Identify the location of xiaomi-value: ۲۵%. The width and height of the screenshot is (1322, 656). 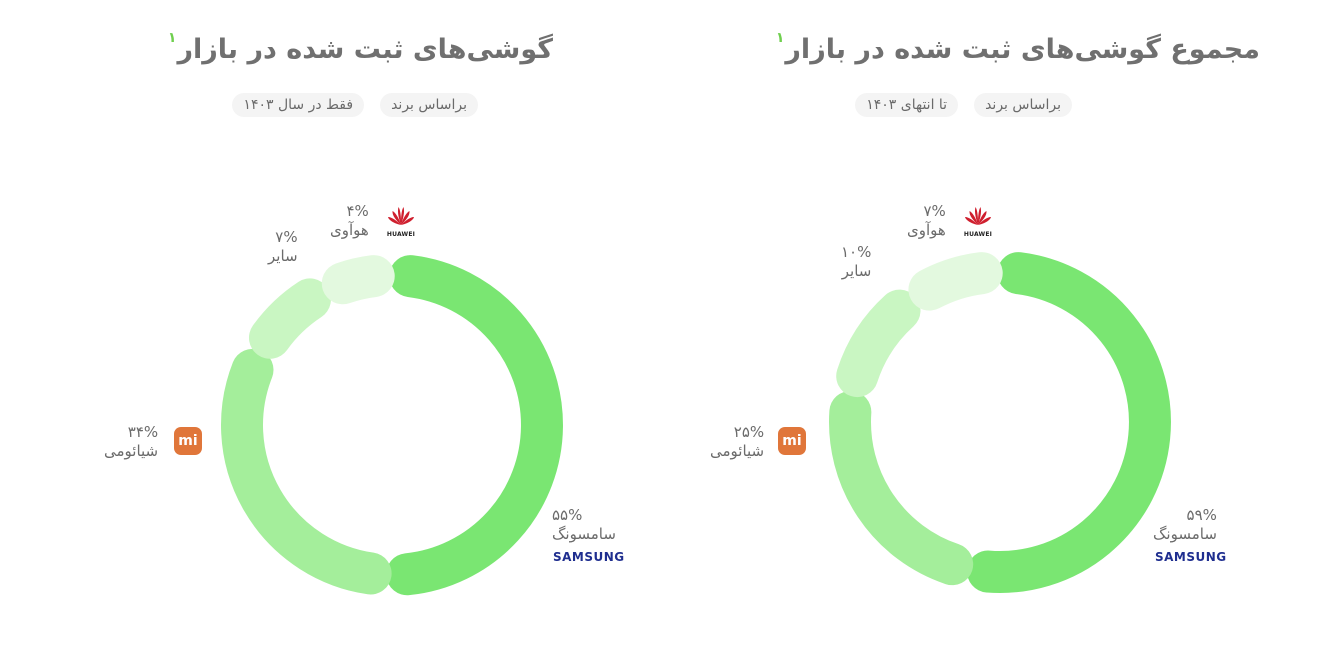
(749, 432).